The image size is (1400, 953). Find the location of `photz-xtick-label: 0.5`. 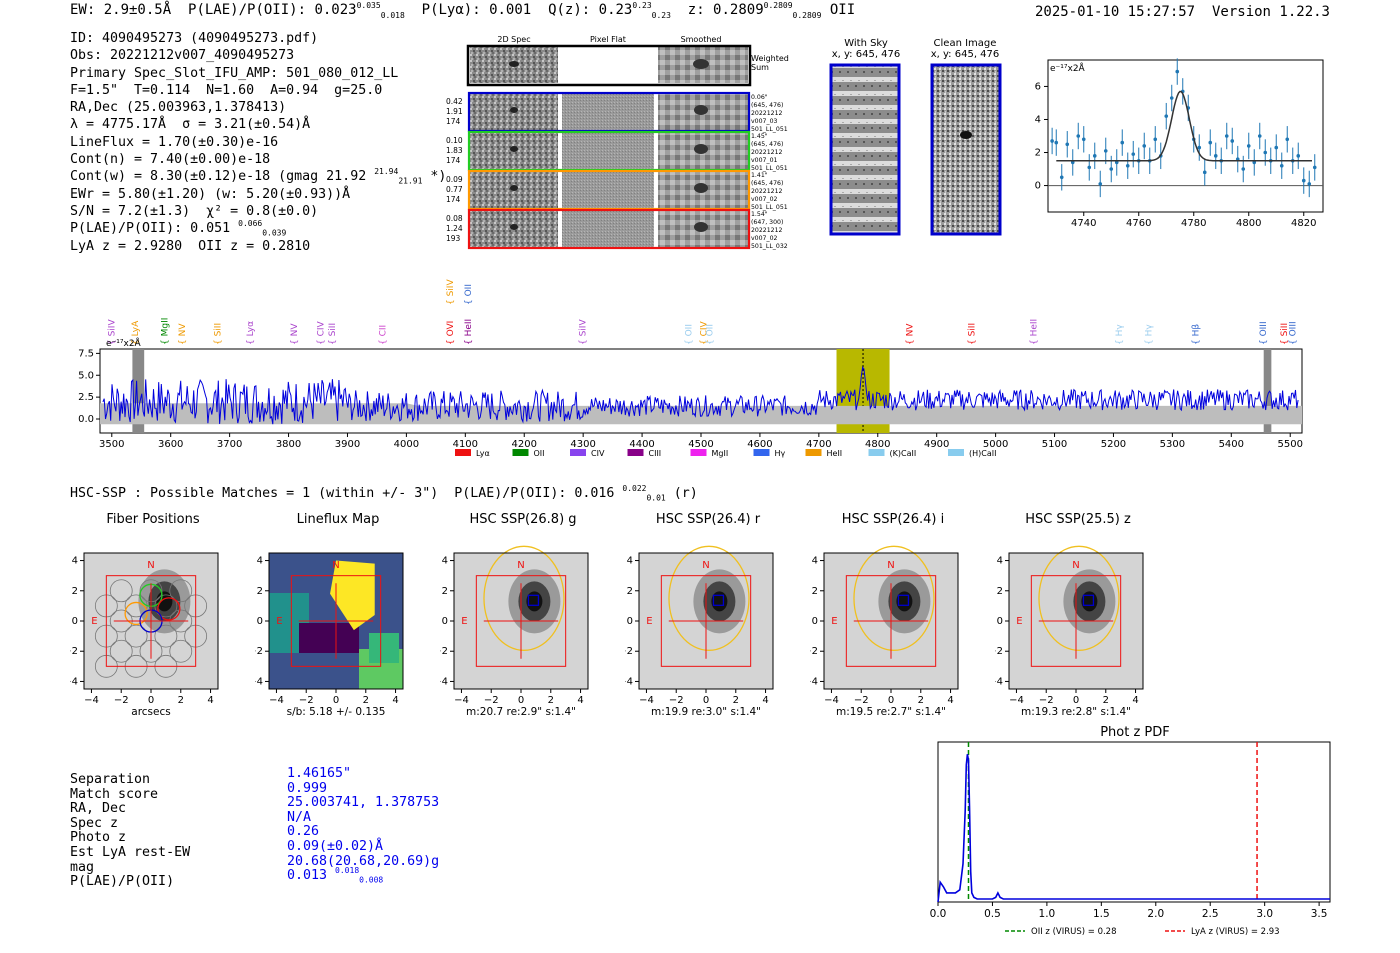

photz-xtick-label: 0.5 is located at coordinates (992, 914).